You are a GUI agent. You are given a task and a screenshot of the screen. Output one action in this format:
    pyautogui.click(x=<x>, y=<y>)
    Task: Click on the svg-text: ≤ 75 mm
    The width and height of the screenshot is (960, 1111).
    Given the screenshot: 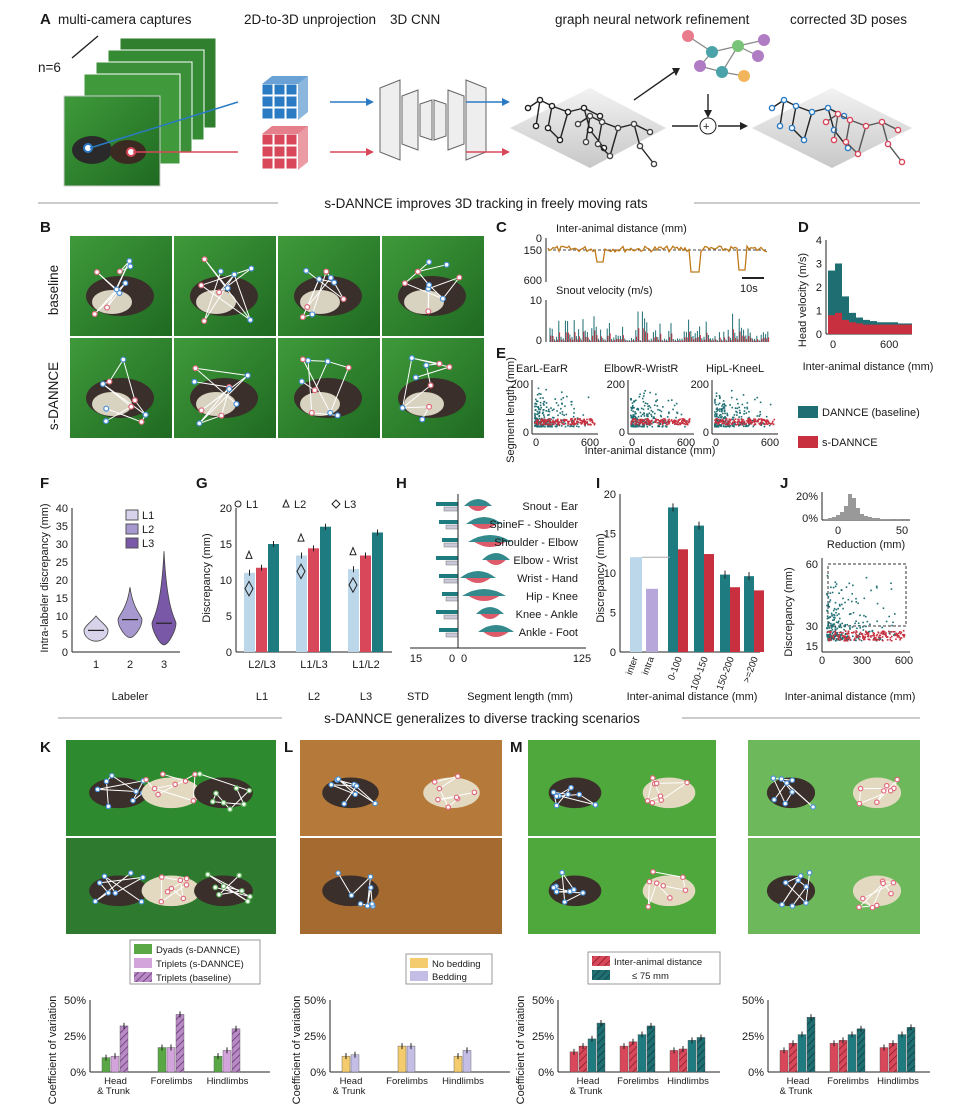 What is the action you would take?
    pyautogui.click(x=650, y=976)
    